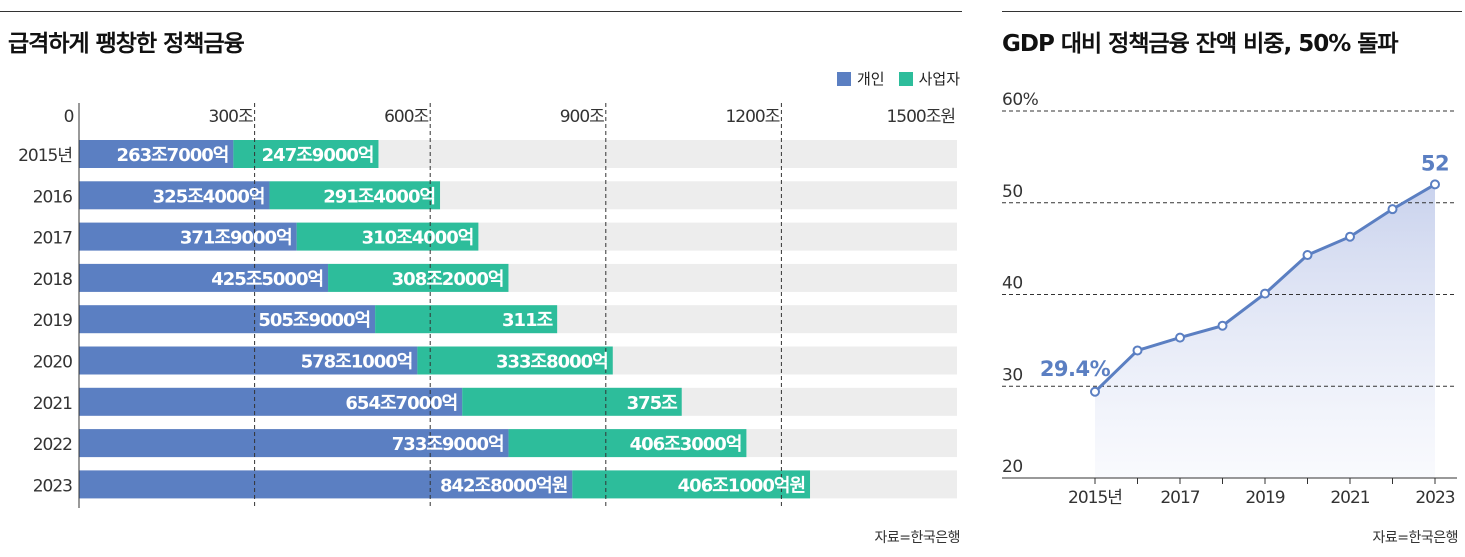 The height and width of the screenshot is (557, 1465). What do you see at coordinates (448, 444) in the screenshot?
I see `value-label-personal: 733조9000억` at bounding box center [448, 444].